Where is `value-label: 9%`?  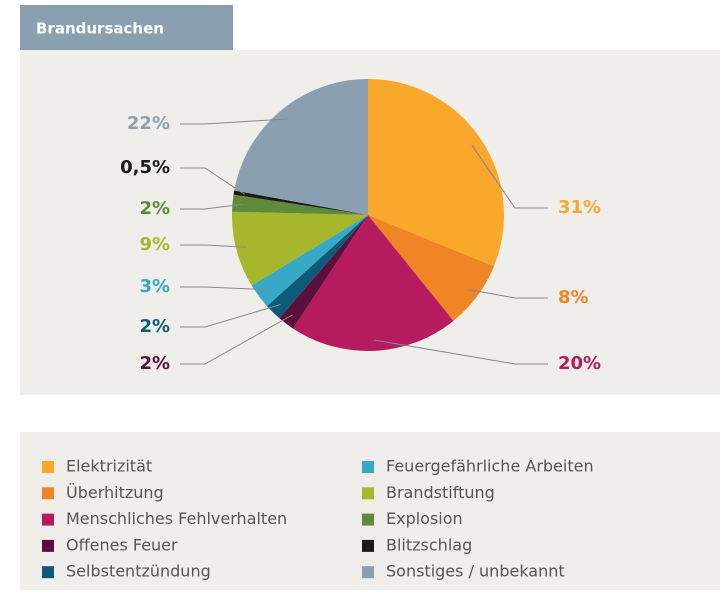 value-label: 9% is located at coordinates (154, 244).